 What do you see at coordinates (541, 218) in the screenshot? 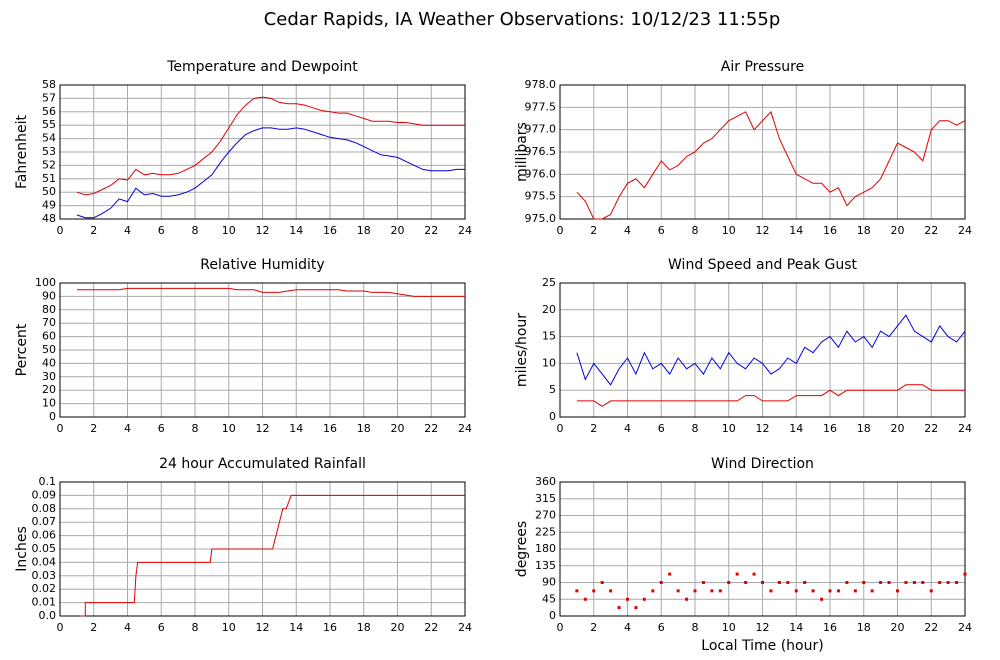
I see `y-tick-label: 975.0` at bounding box center [541, 218].